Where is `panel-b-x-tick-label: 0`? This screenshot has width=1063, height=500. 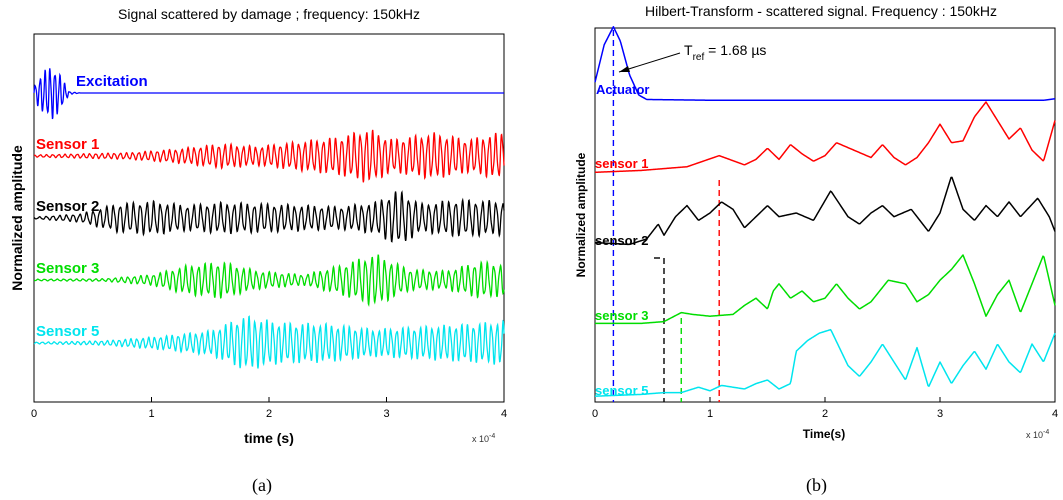 panel-b-x-tick-label: 0 is located at coordinates (595, 414).